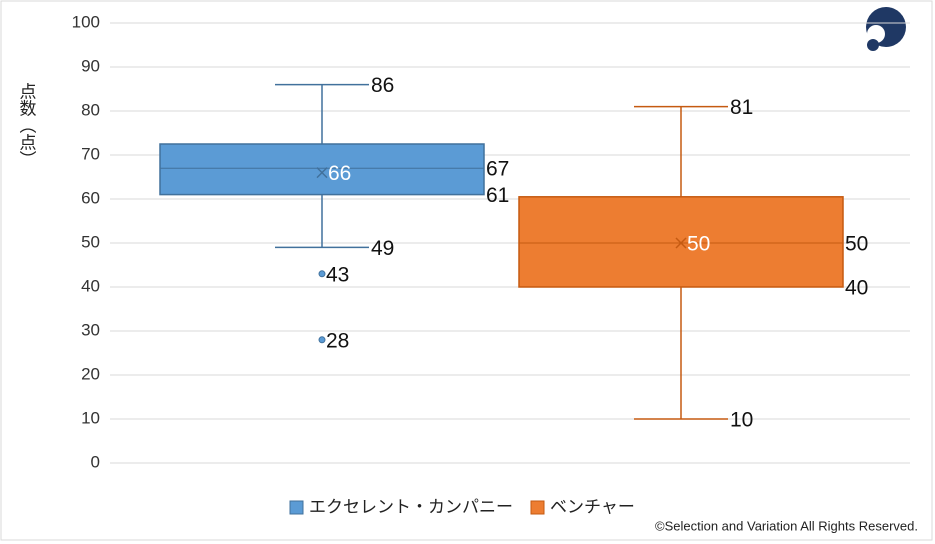 Image resolution: width=935 pixels, height=544 pixels. I want to click on y-tick-label: 90, so click(90, 65).